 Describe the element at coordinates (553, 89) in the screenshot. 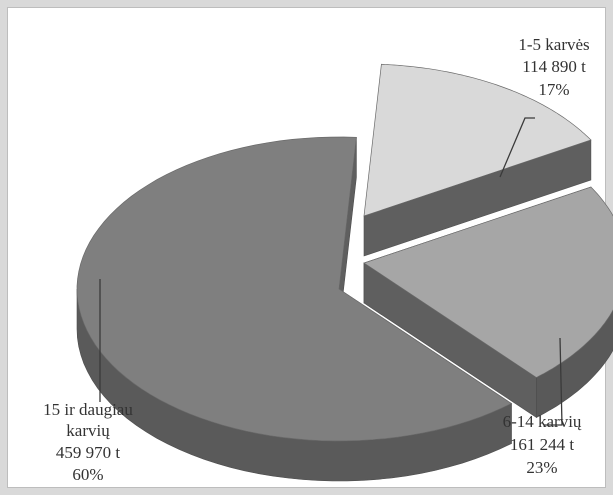

I see `label-1-5-percent: 17%` at that location.